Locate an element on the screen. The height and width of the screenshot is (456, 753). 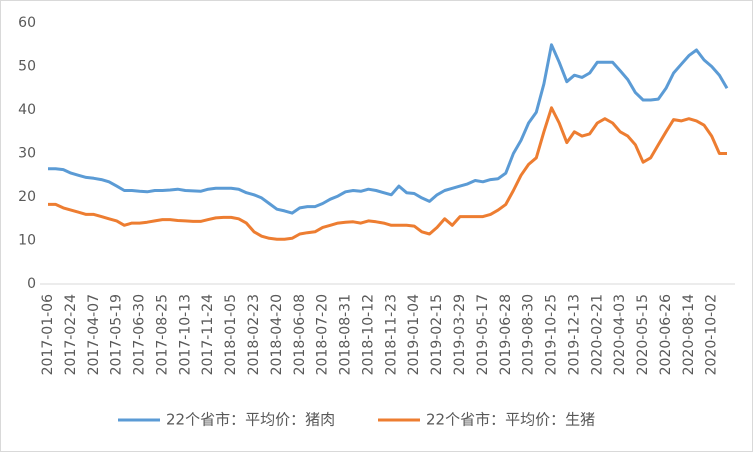
legend-label: 22个省市：平均价：猪肉 is located at coordinates (250, 420).